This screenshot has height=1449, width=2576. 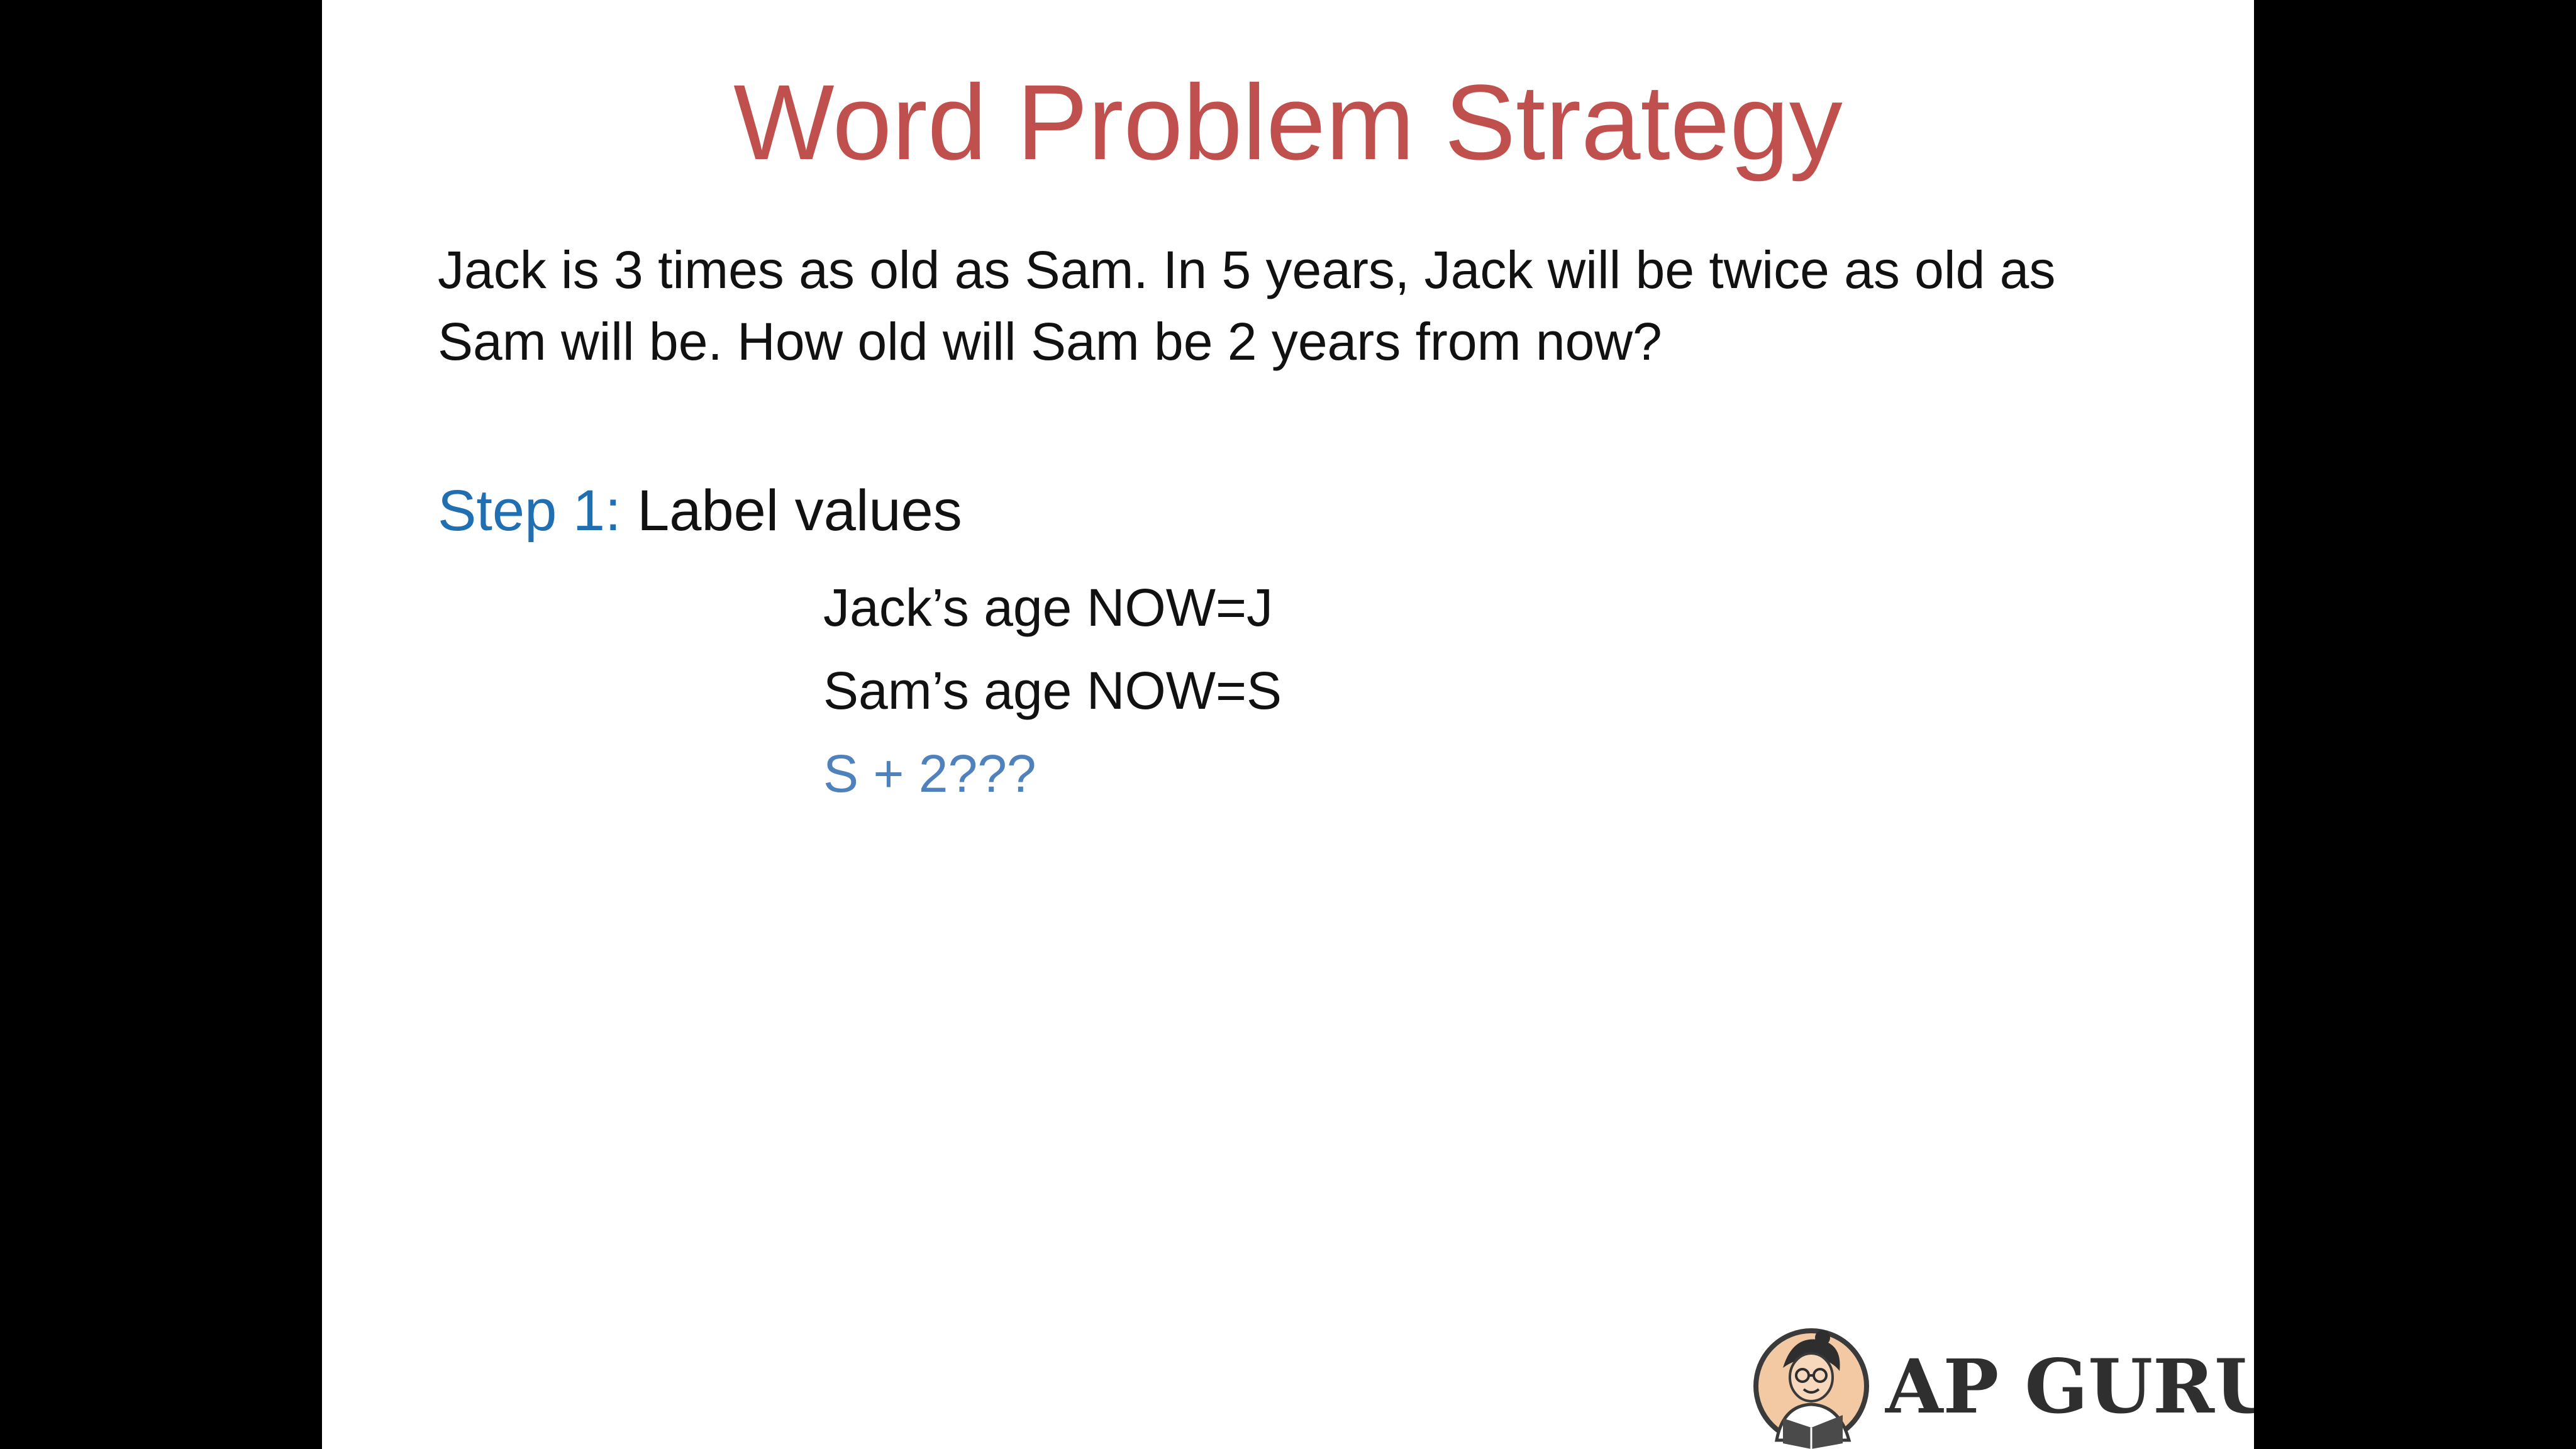 I want to click on value-sam-age: Sam’s age NOW=S, so click(x=1052, y=690).